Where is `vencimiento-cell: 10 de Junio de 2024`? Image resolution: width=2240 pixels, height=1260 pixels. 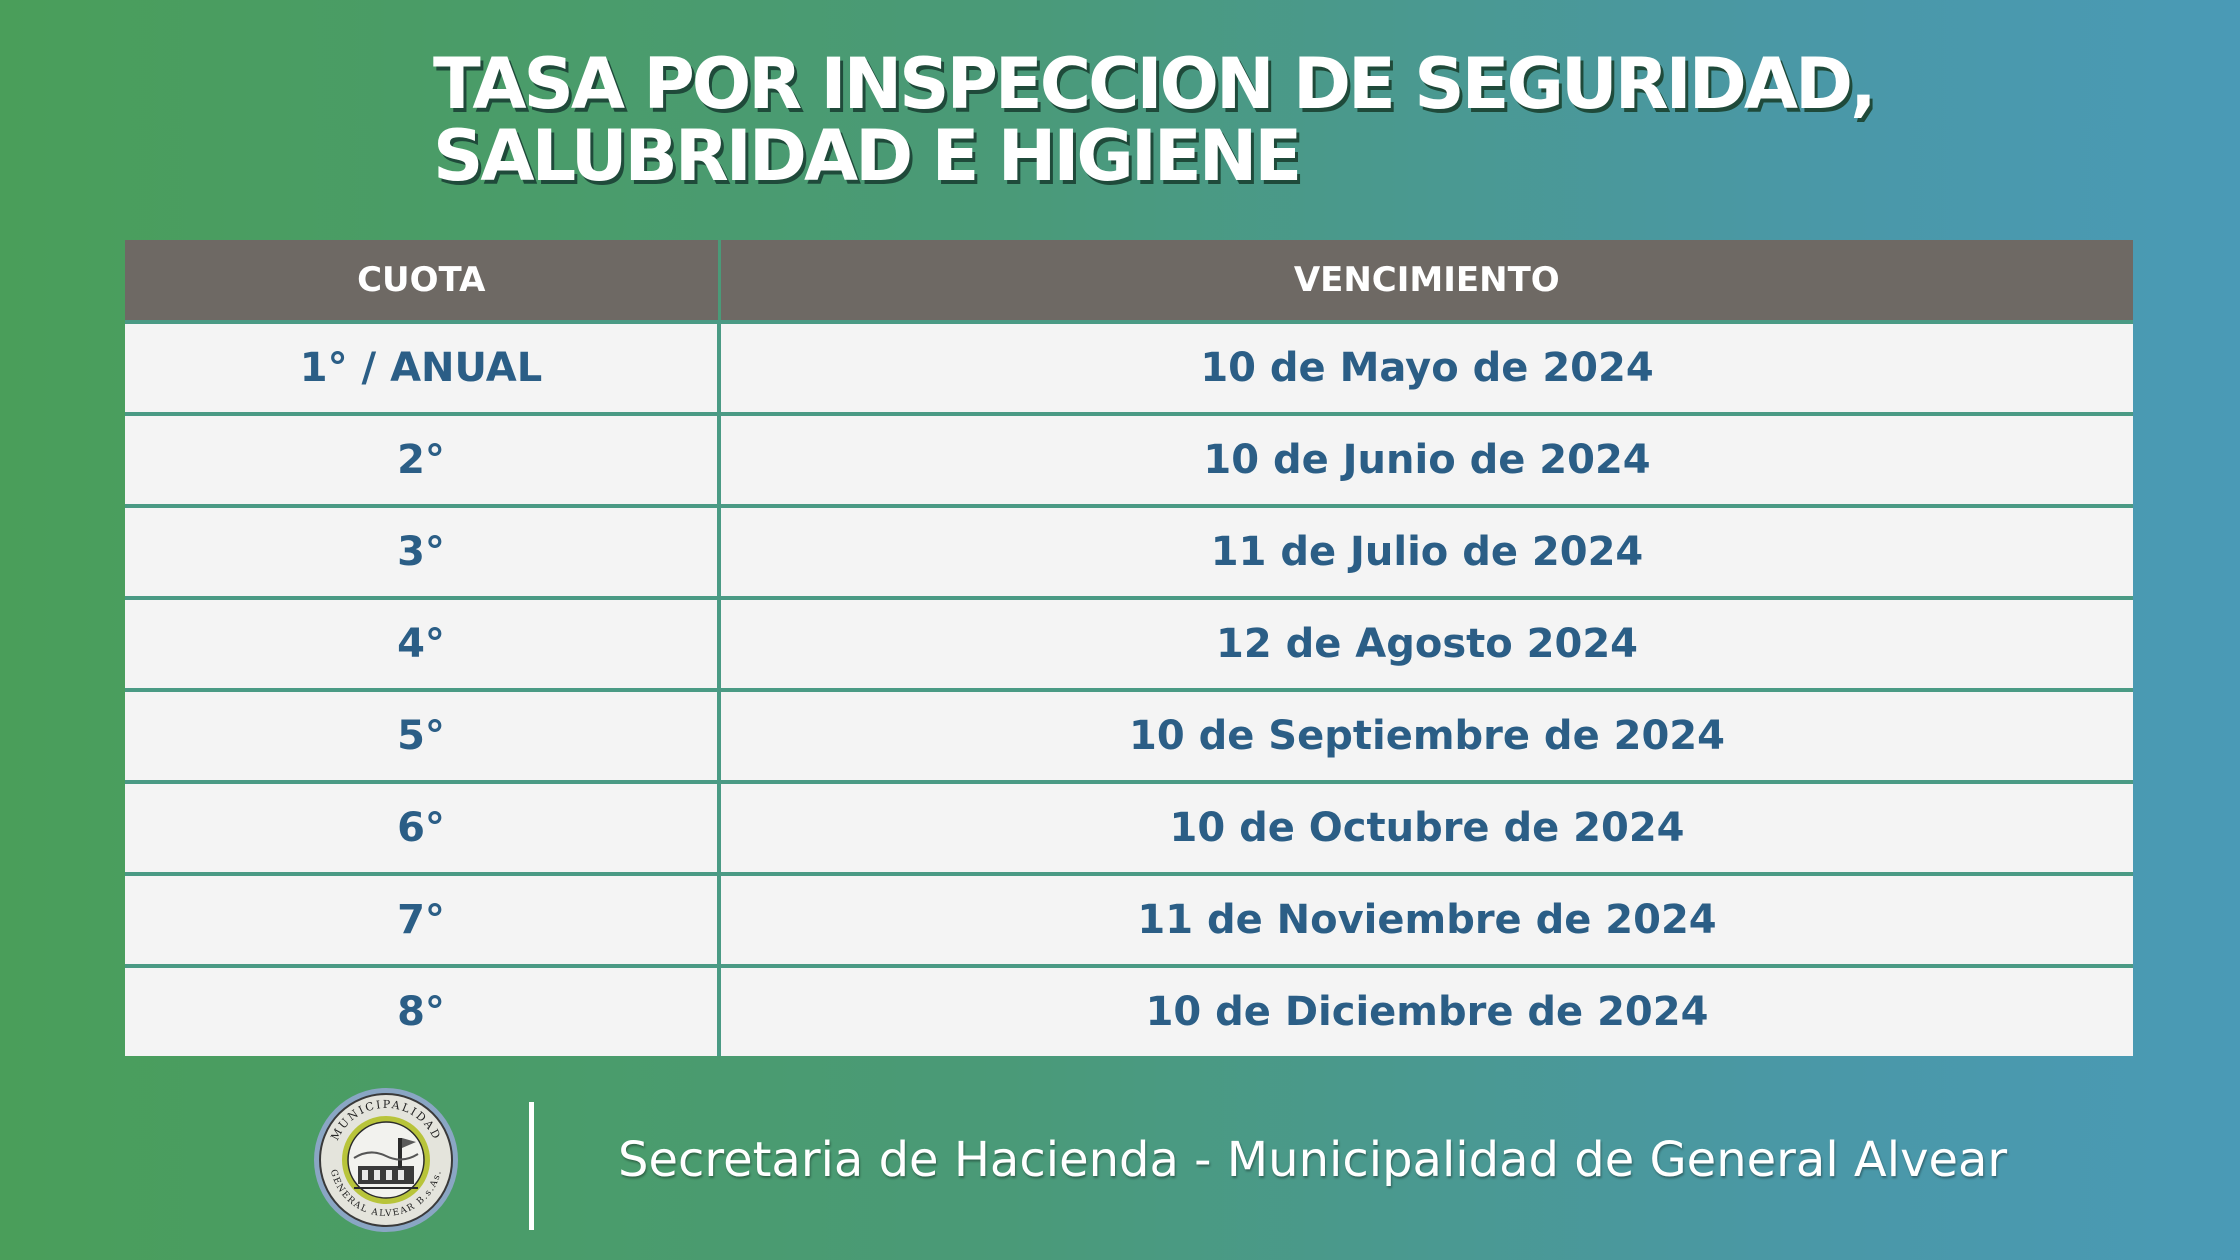 vencimiento-cell: 10 de Junio de 2024 is located at coordinates (1426, 459).